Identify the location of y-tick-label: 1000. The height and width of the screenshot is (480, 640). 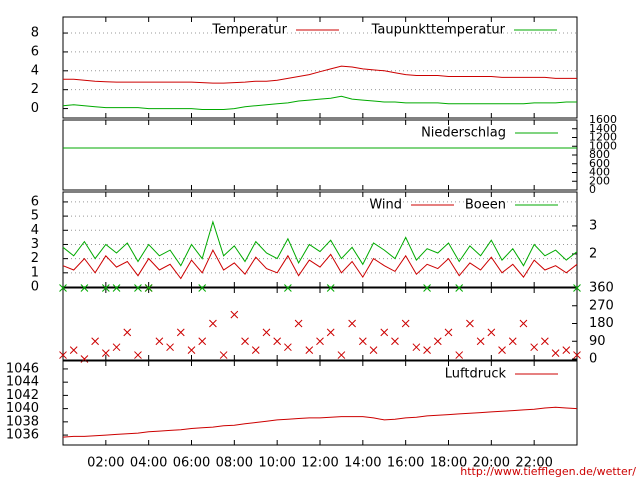
(603, 145).